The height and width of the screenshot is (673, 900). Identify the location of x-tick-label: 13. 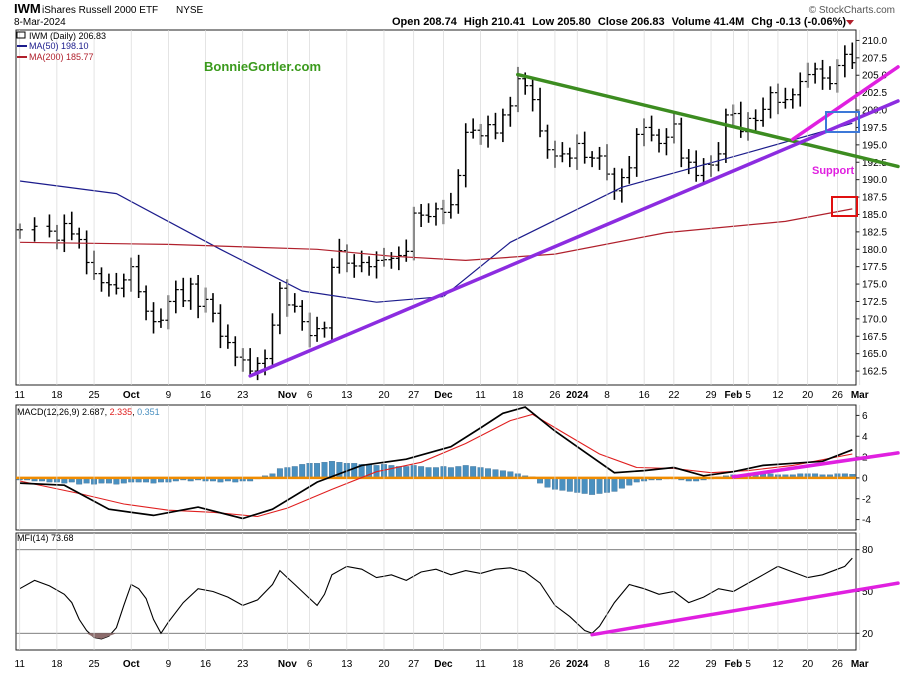
(347, 664).